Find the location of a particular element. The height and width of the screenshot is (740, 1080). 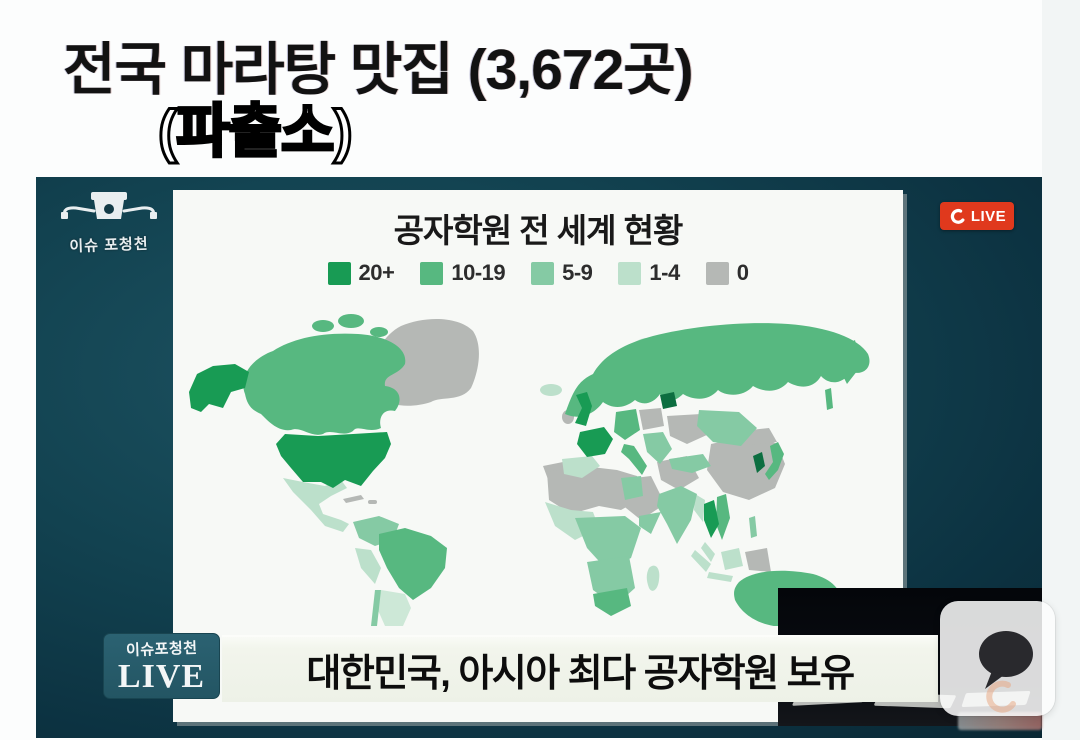

kakaotv-watermark is located at coordinates (1000, 721).